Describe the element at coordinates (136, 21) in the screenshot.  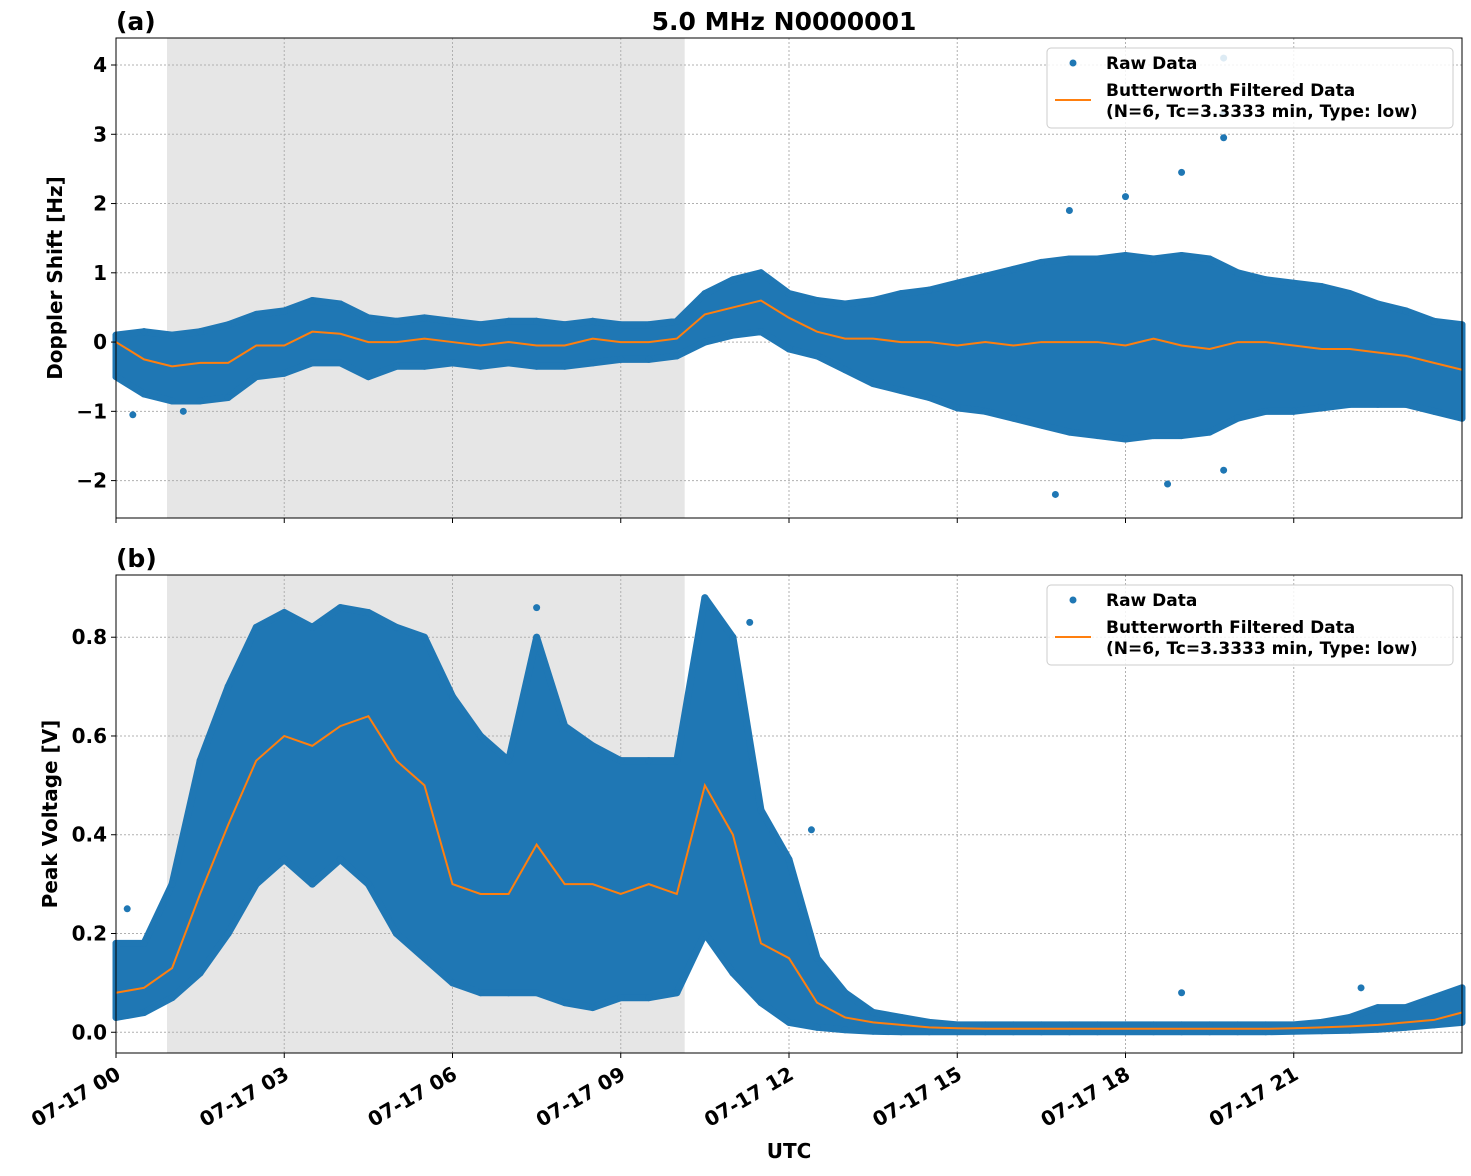
I see `panel-a-label: (a)` at that location.